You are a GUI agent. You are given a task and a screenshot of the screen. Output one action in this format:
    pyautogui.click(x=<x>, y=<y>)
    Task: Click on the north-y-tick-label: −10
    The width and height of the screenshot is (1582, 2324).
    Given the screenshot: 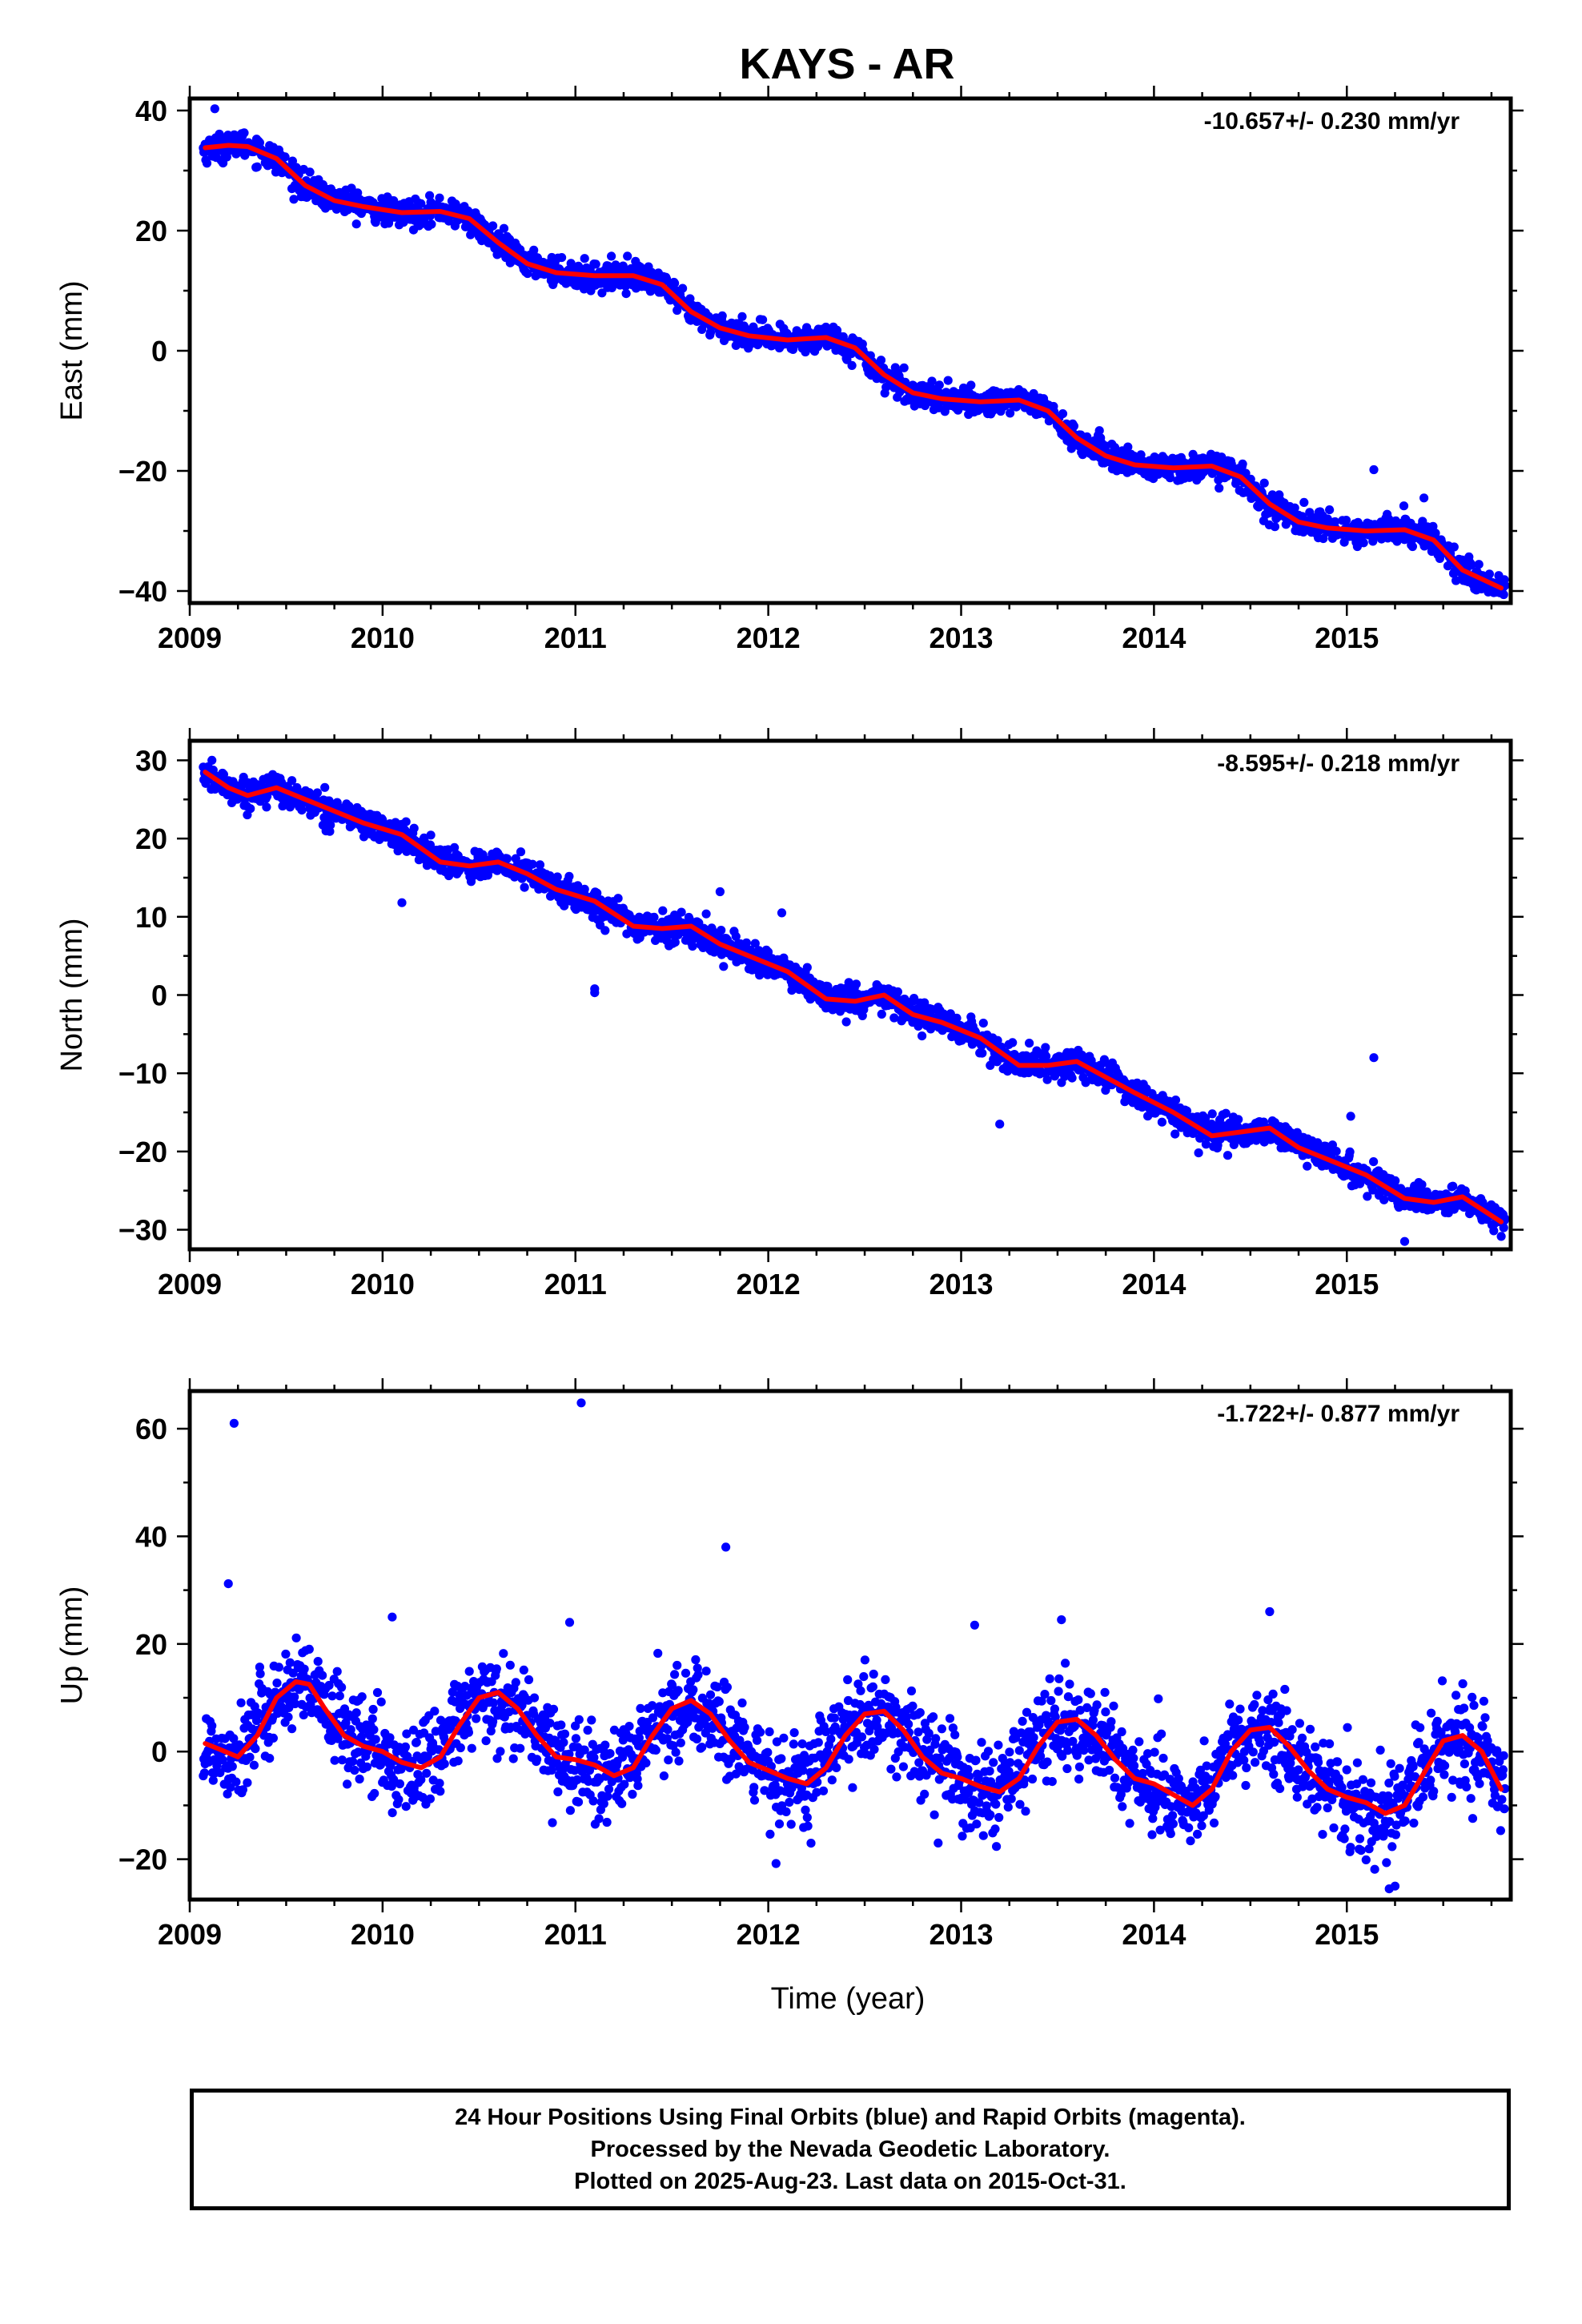 What is the action you would take?
    pyautogui.click(x=142, y=1073)
    